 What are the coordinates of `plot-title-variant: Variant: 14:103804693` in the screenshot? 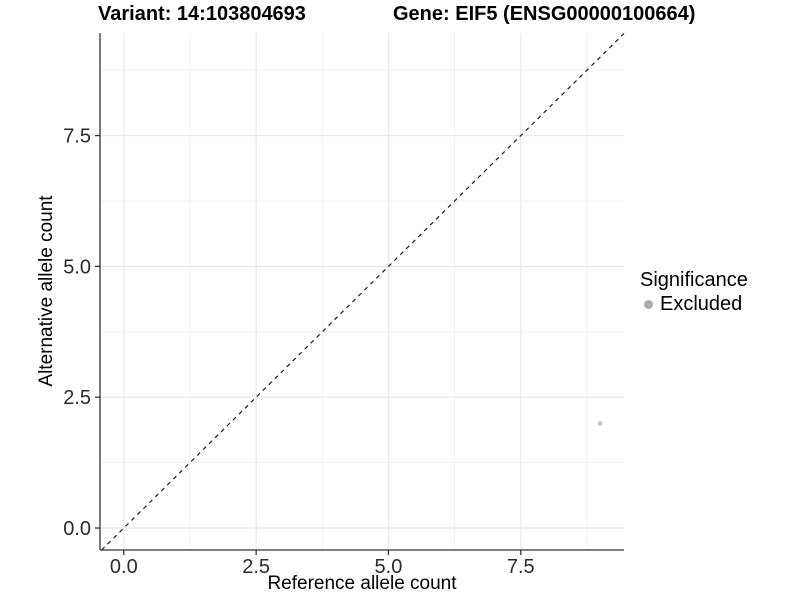 It's located at (202, 14).